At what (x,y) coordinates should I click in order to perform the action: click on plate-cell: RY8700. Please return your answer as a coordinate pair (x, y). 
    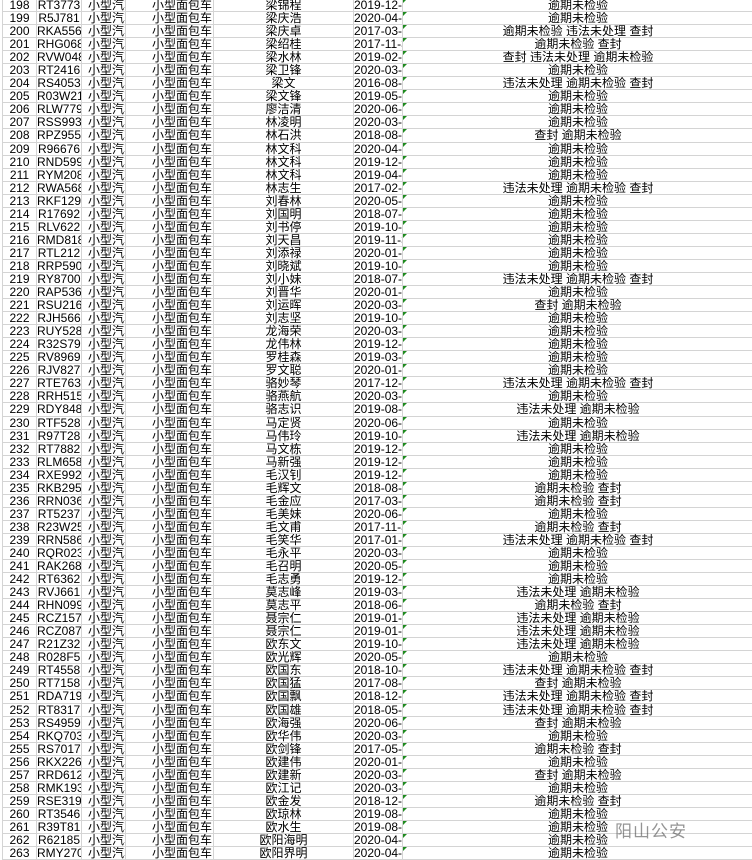
    Looking at the image, I should click on (59, 279).